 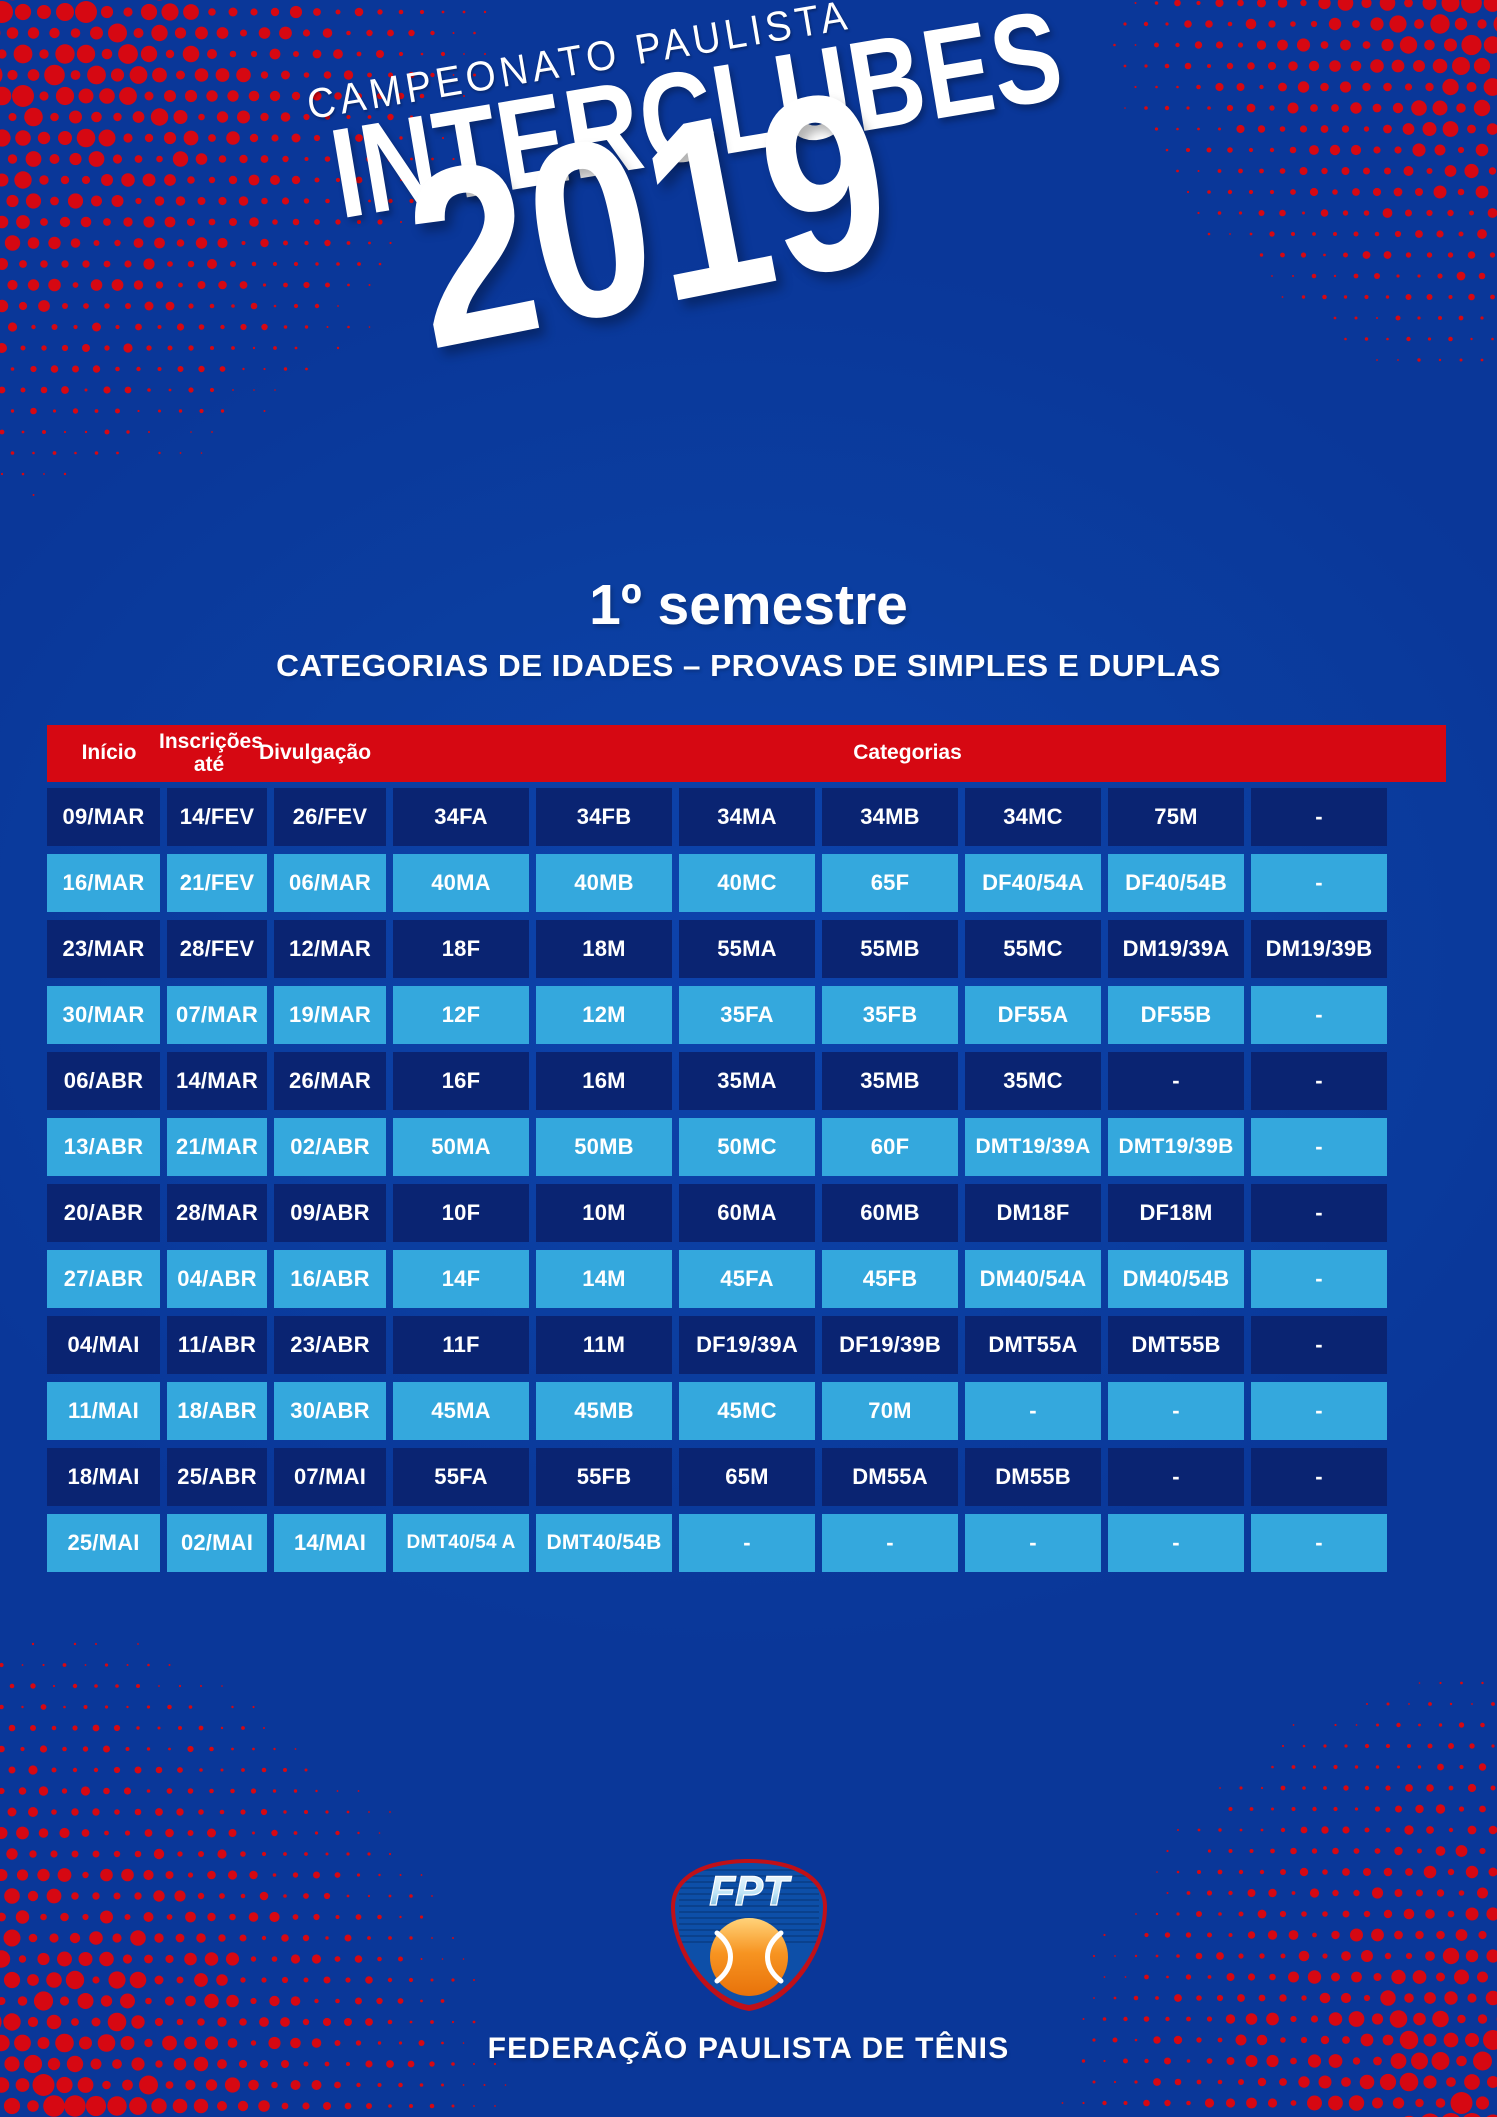 I want to click on cell-categoria: DMT40/54B, so click(x=604, y=1543).